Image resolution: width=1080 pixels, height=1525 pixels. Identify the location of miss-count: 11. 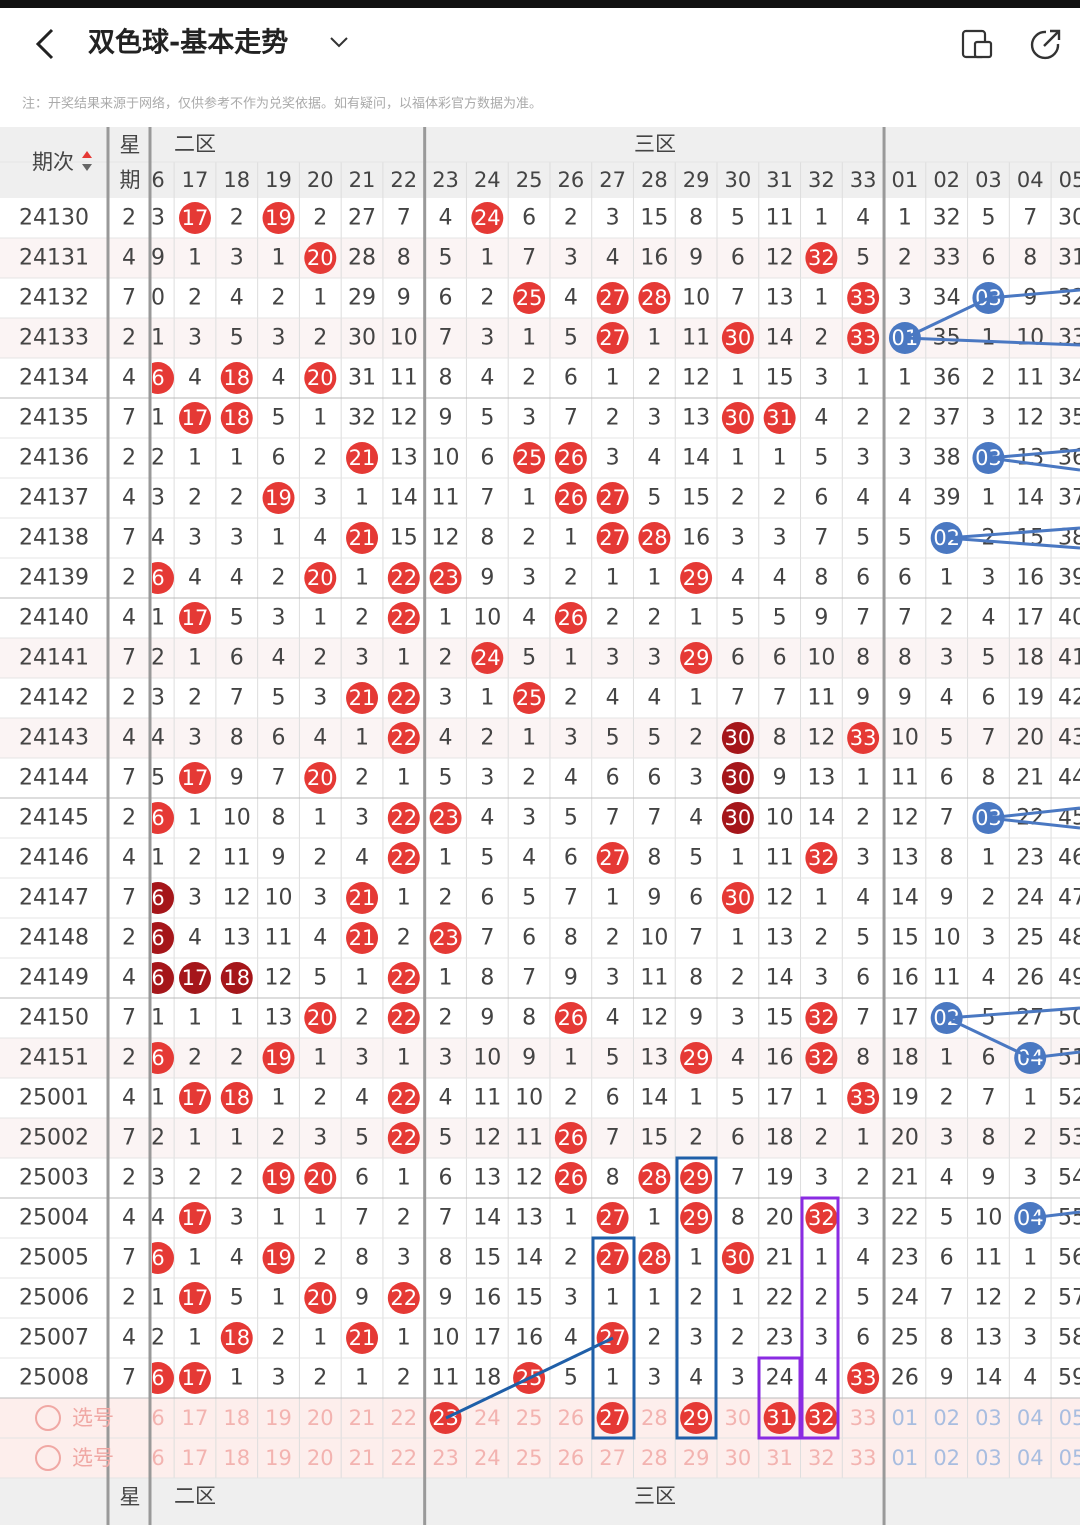
(780, 218).